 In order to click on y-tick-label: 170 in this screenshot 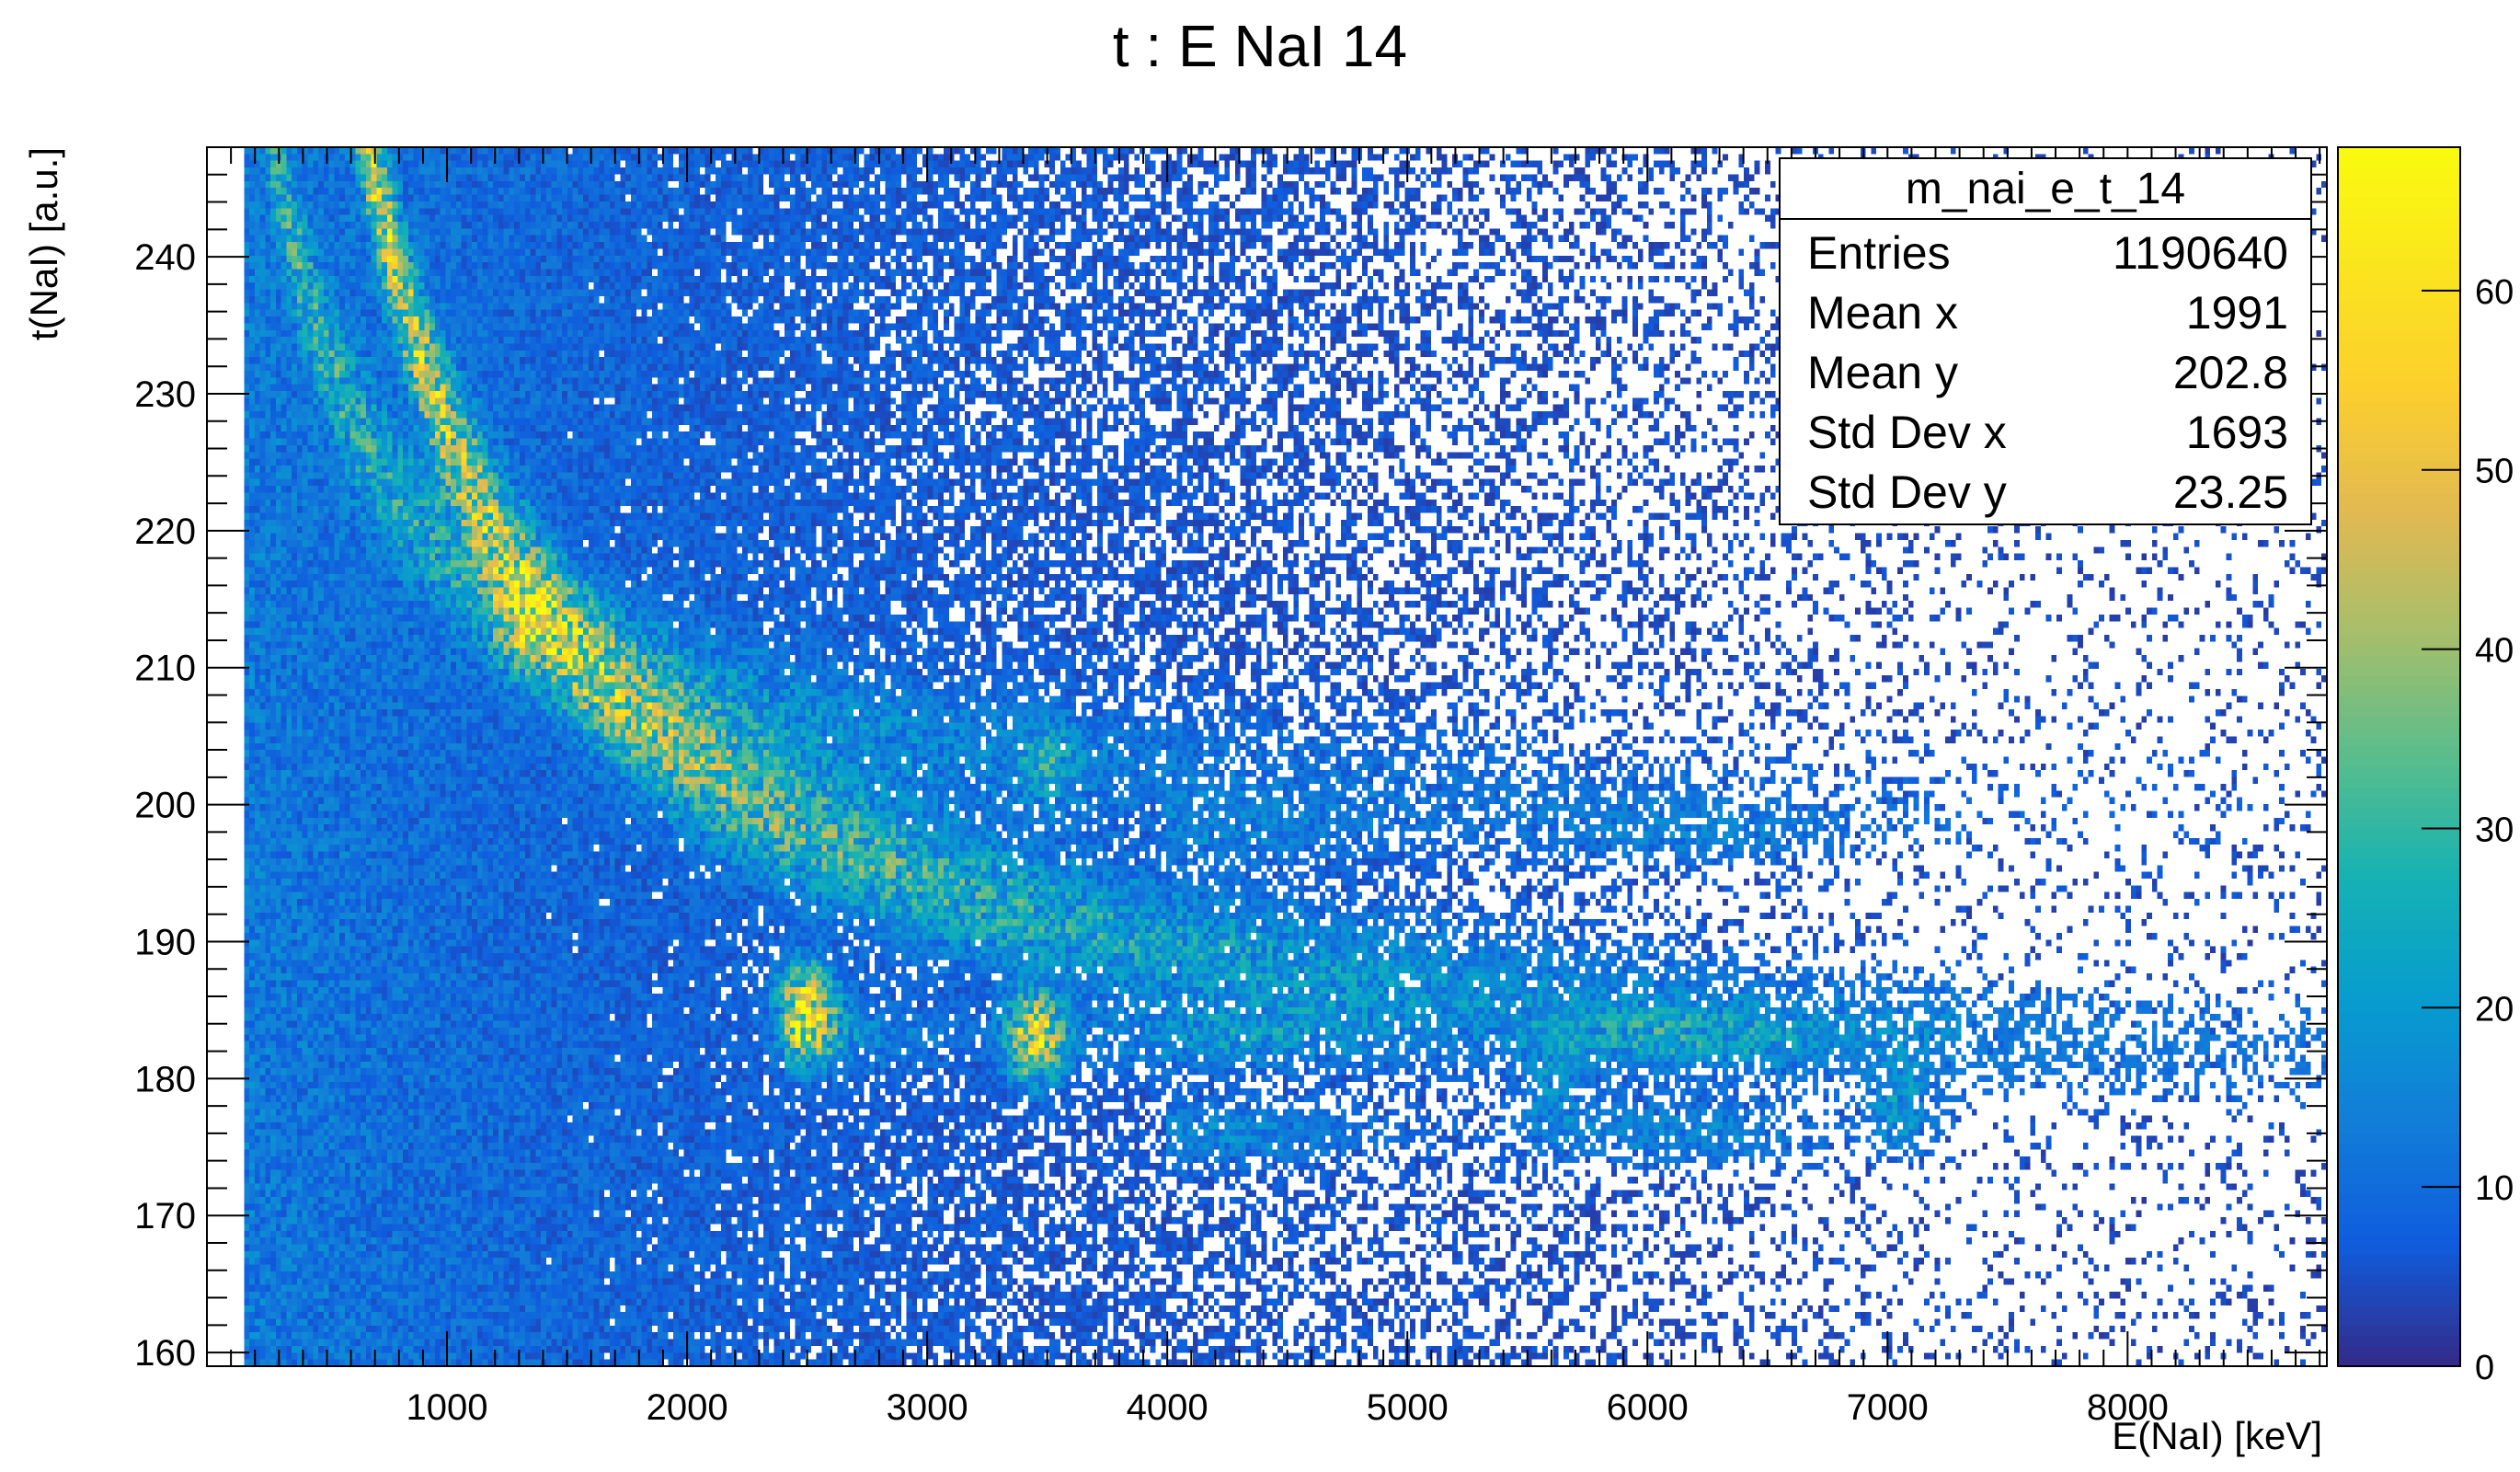, I will do `click(165, 1216)`.